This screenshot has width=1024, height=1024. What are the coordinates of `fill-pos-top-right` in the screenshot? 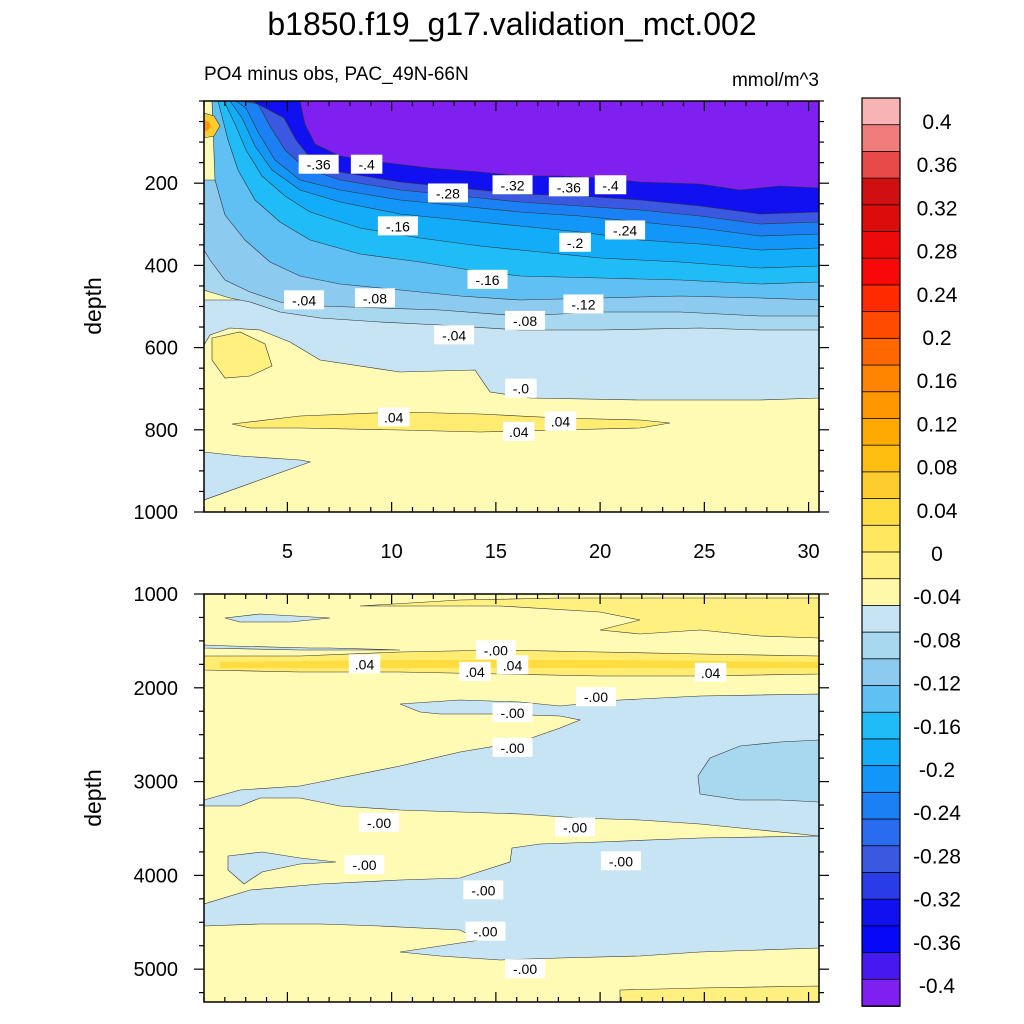 It's located at (589, 618).